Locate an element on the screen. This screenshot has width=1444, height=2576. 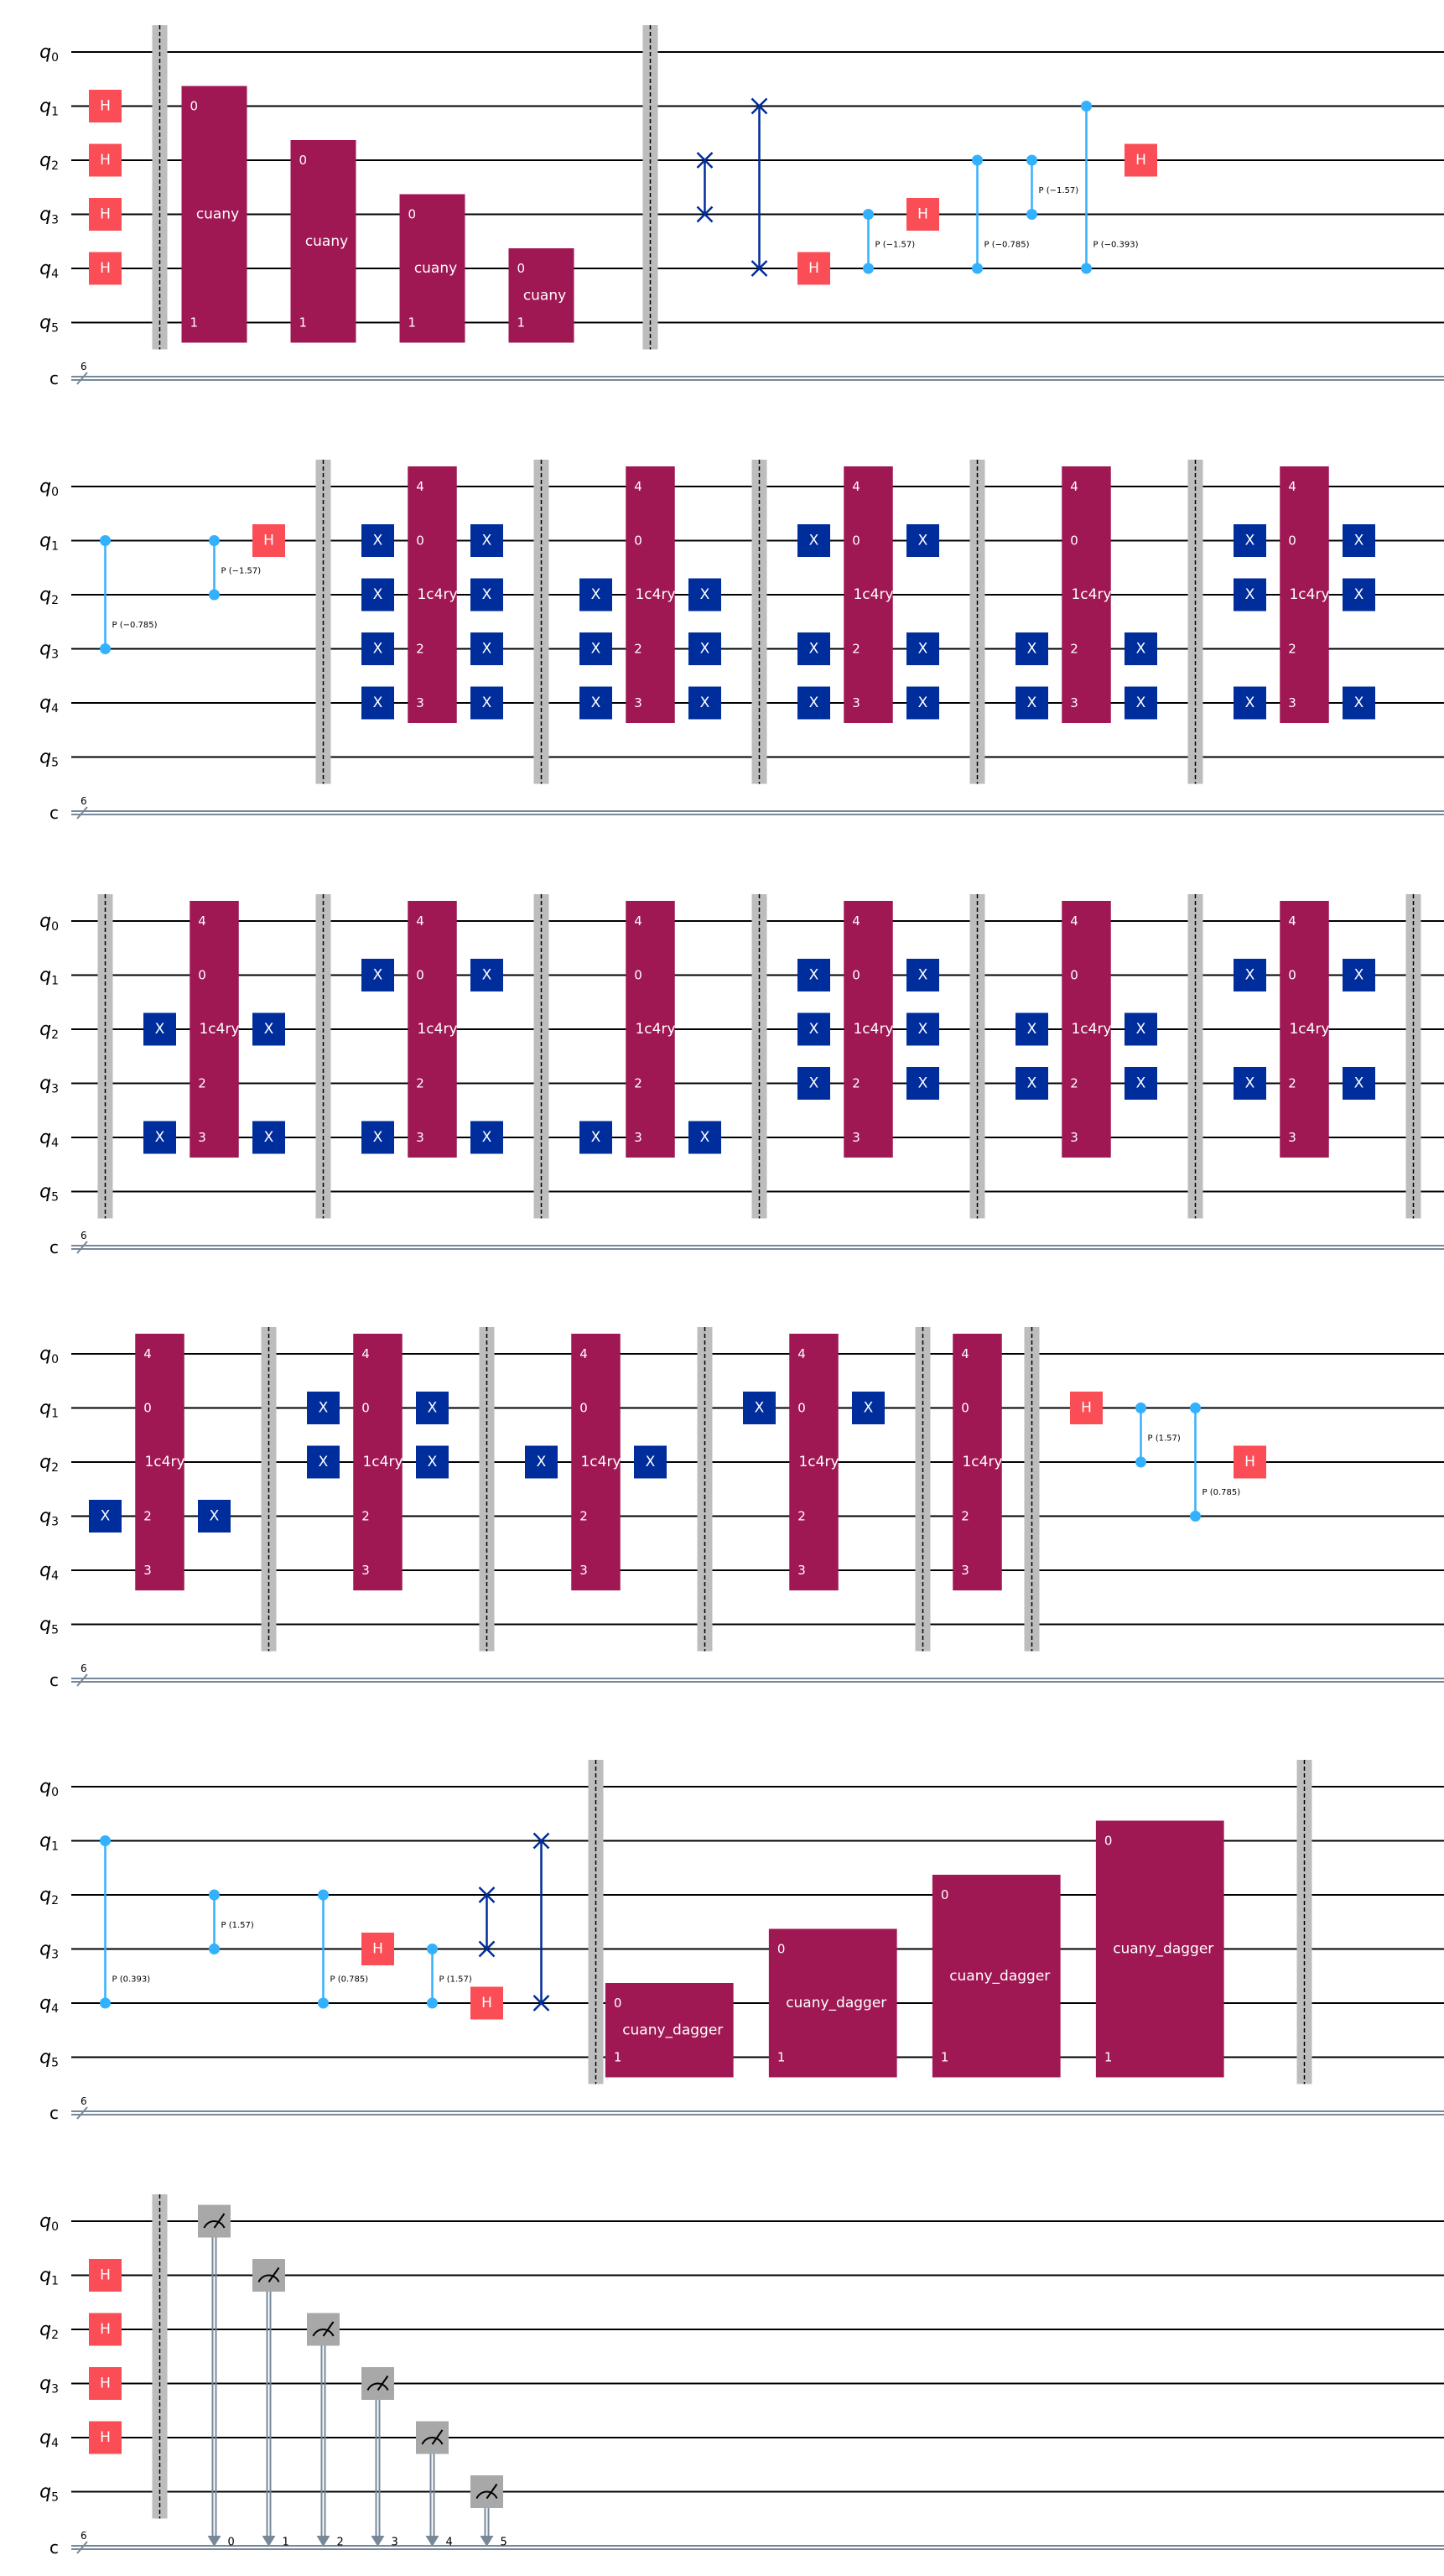
measure-bit-index: 4 is located at coordinates (450, 2543).